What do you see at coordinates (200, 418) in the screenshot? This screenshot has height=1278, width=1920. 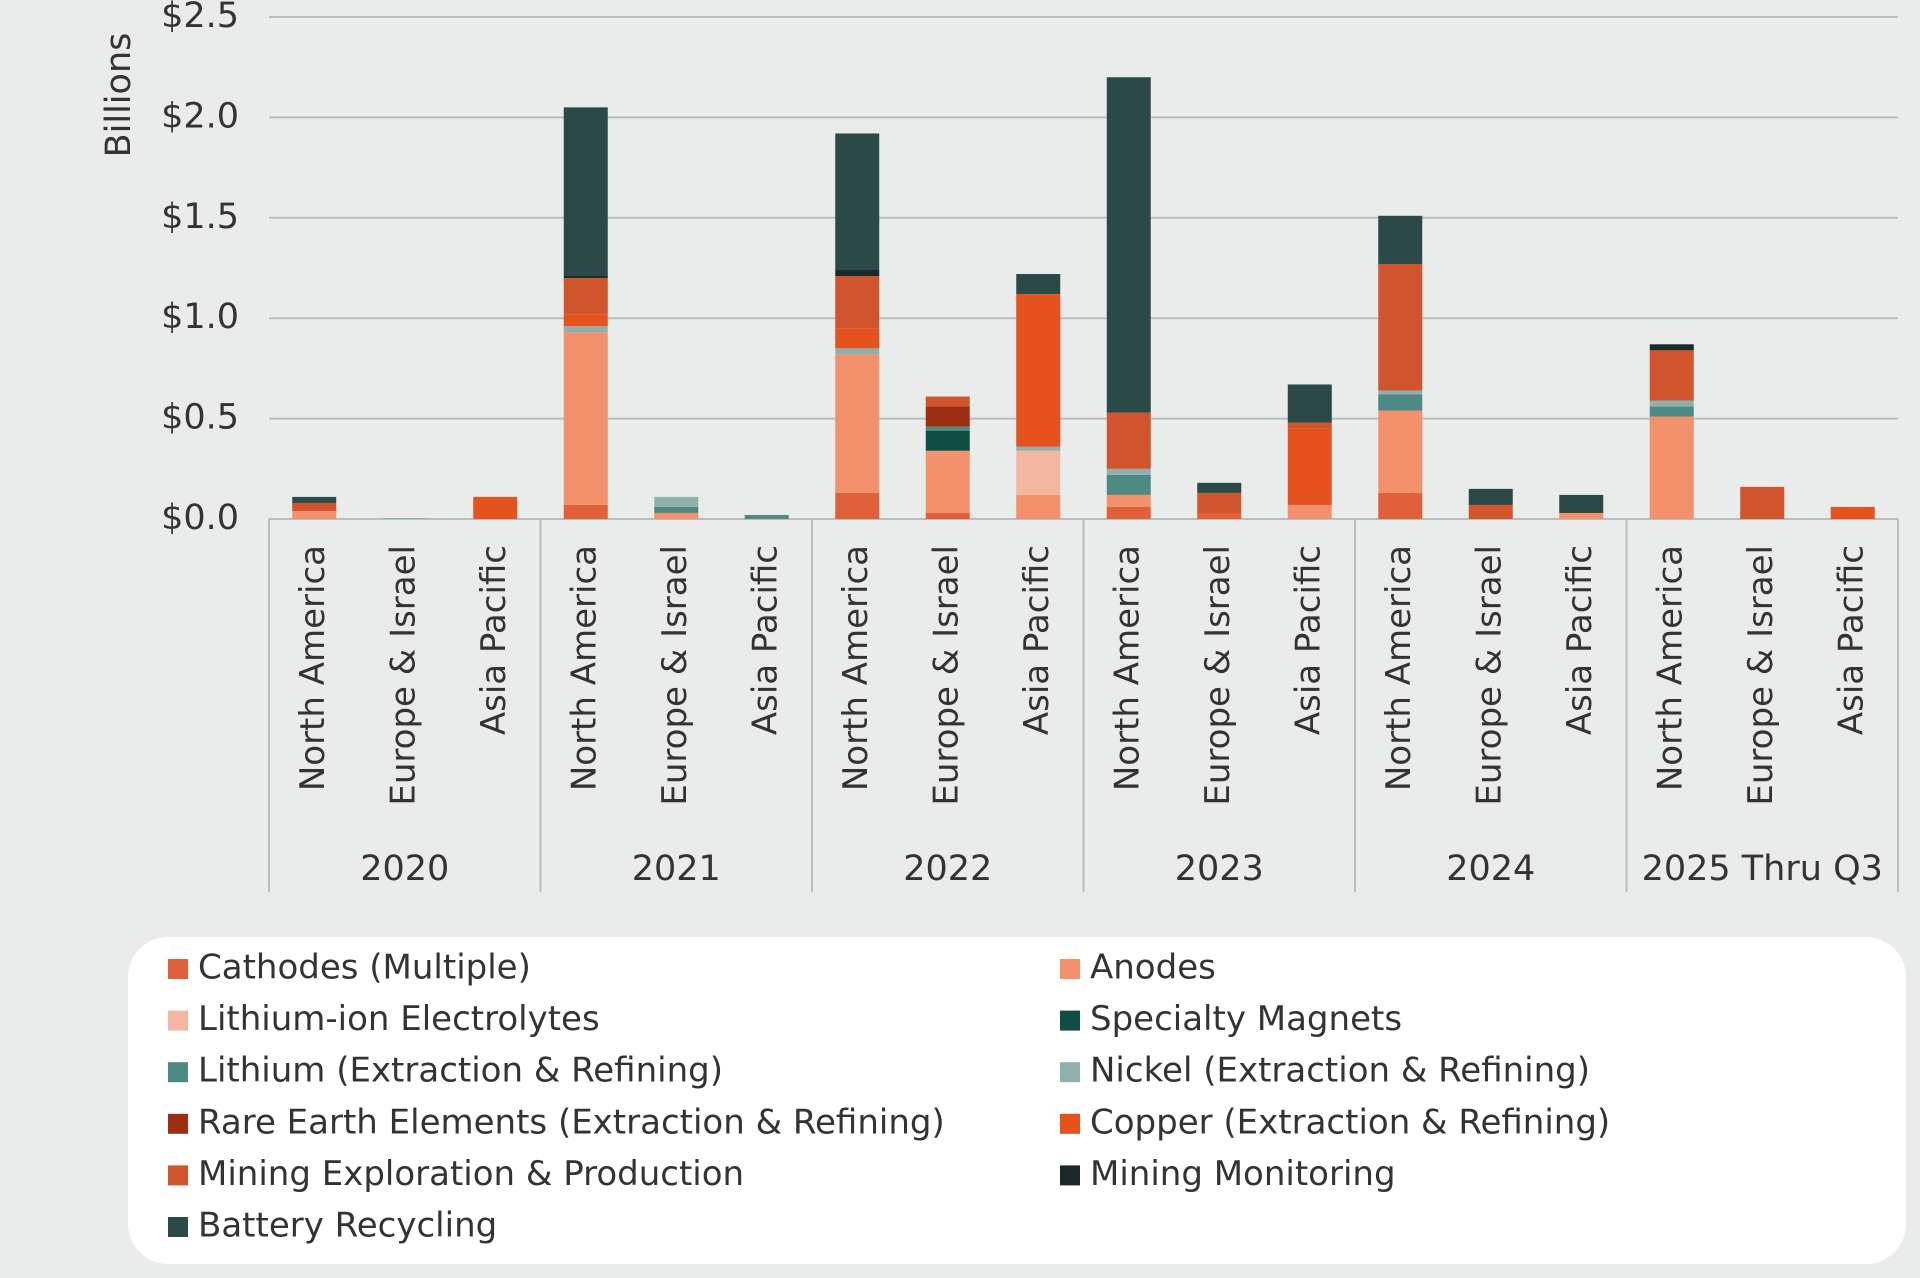 I see `y-tick-label: $0.5` at bounding box center [200, 418].